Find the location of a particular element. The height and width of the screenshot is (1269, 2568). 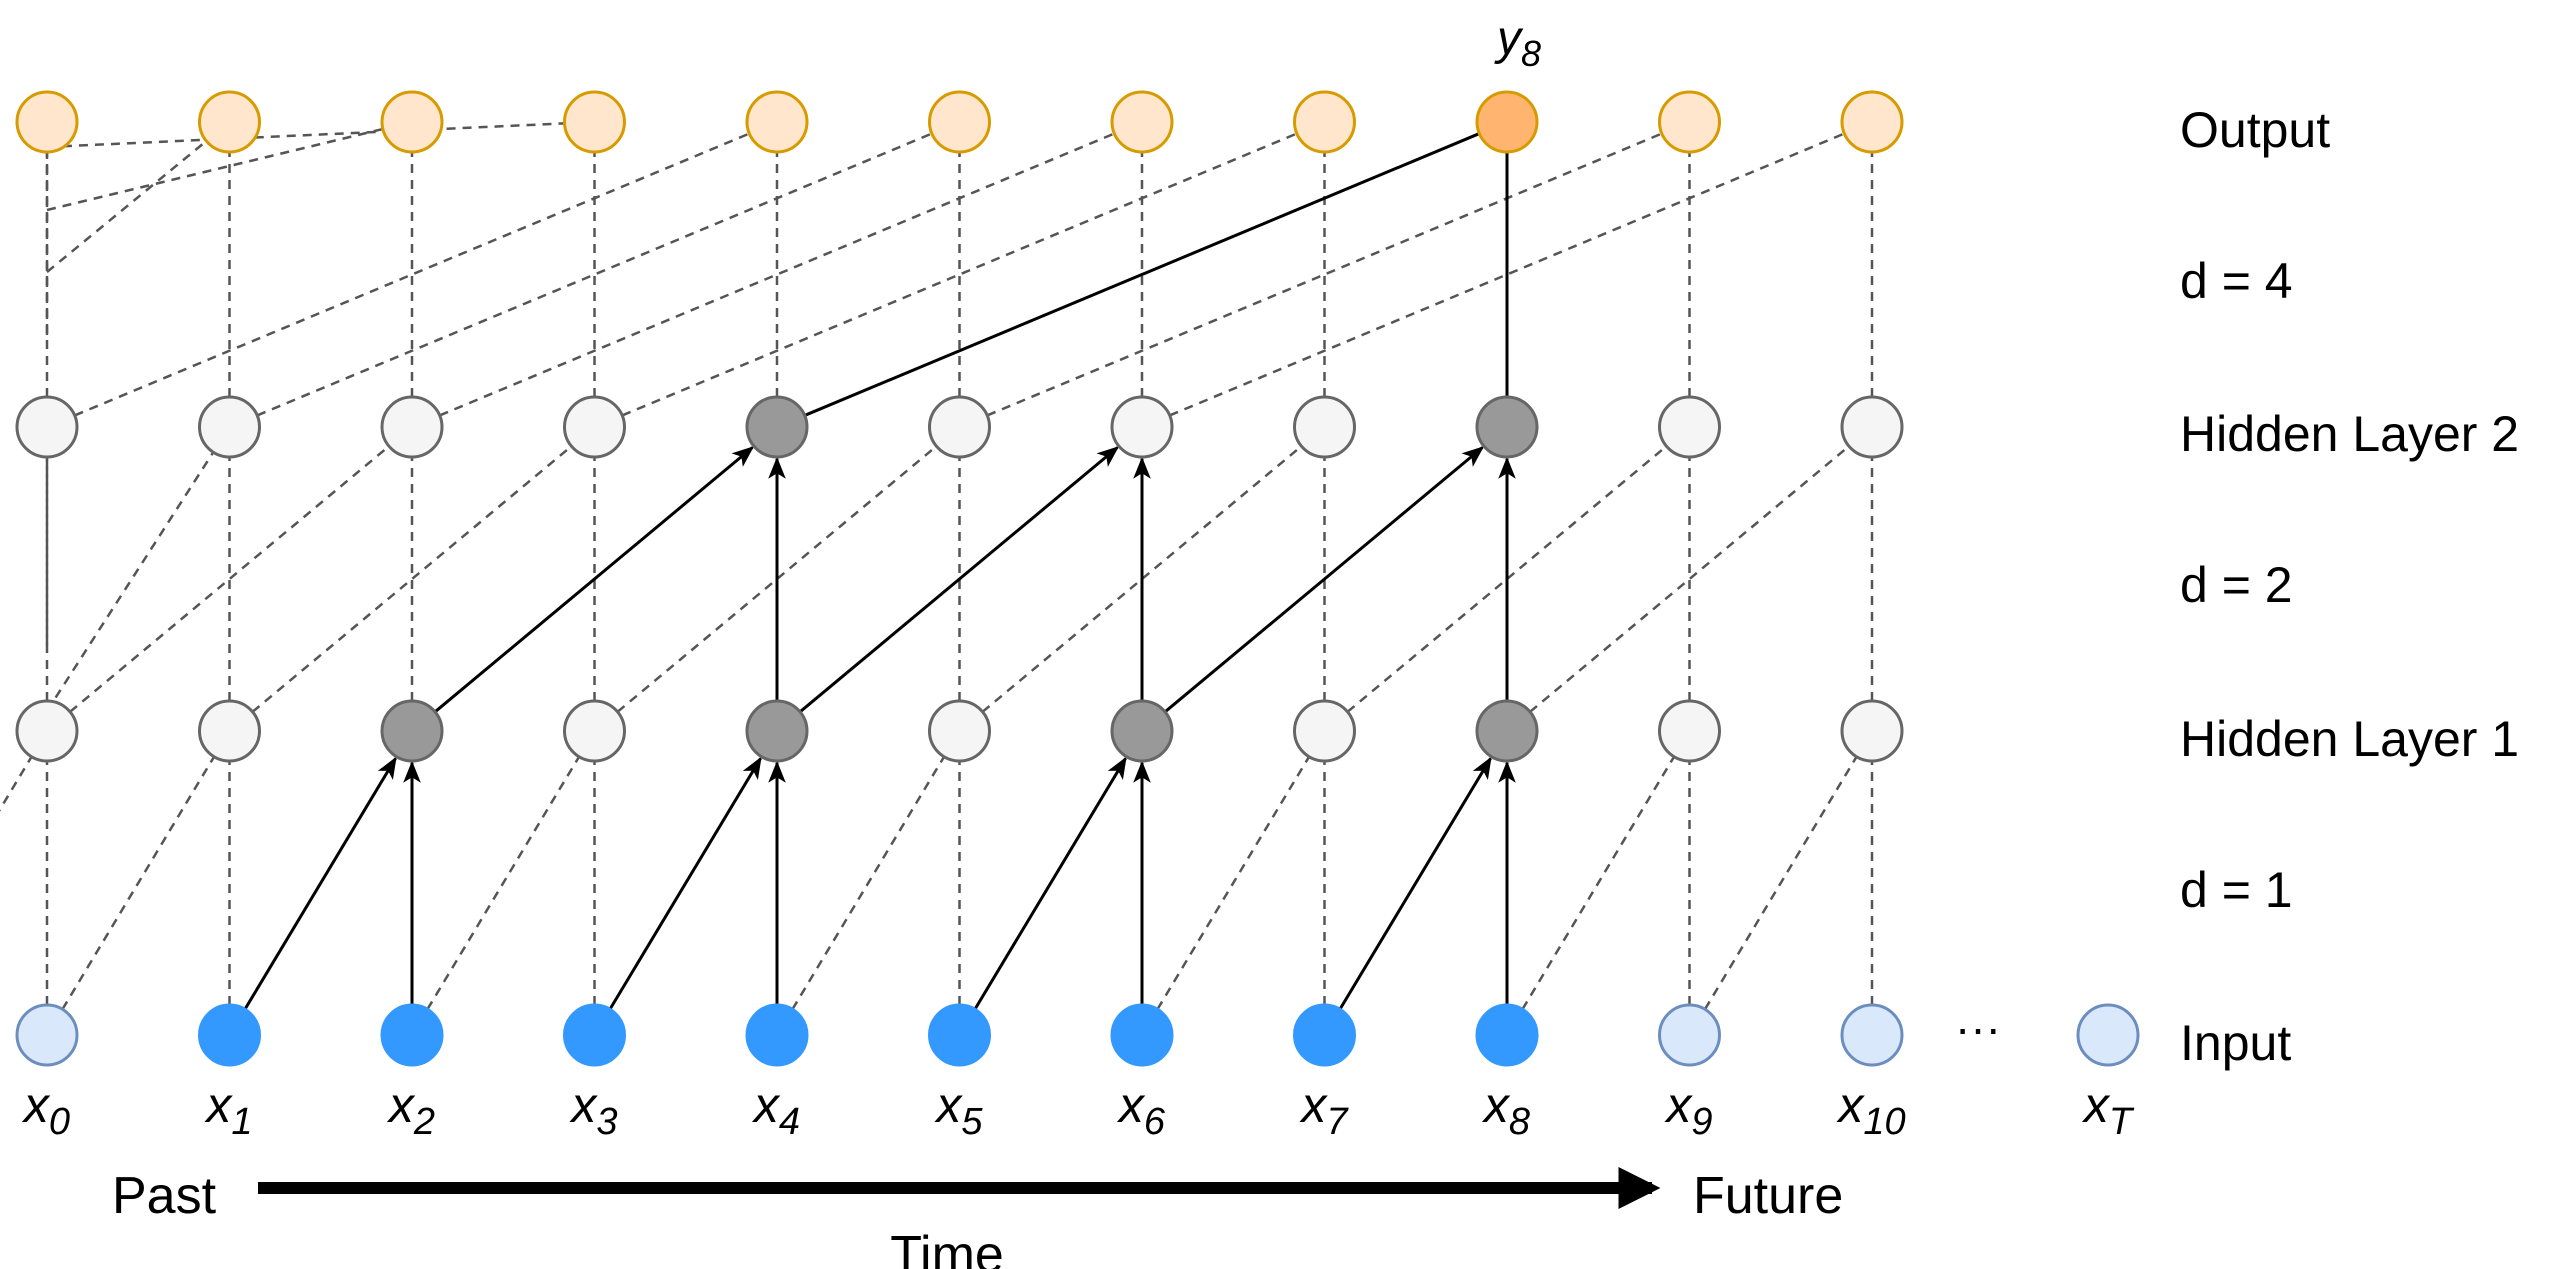

layer-label-input: Input is located at coordinates (2235, 1043).